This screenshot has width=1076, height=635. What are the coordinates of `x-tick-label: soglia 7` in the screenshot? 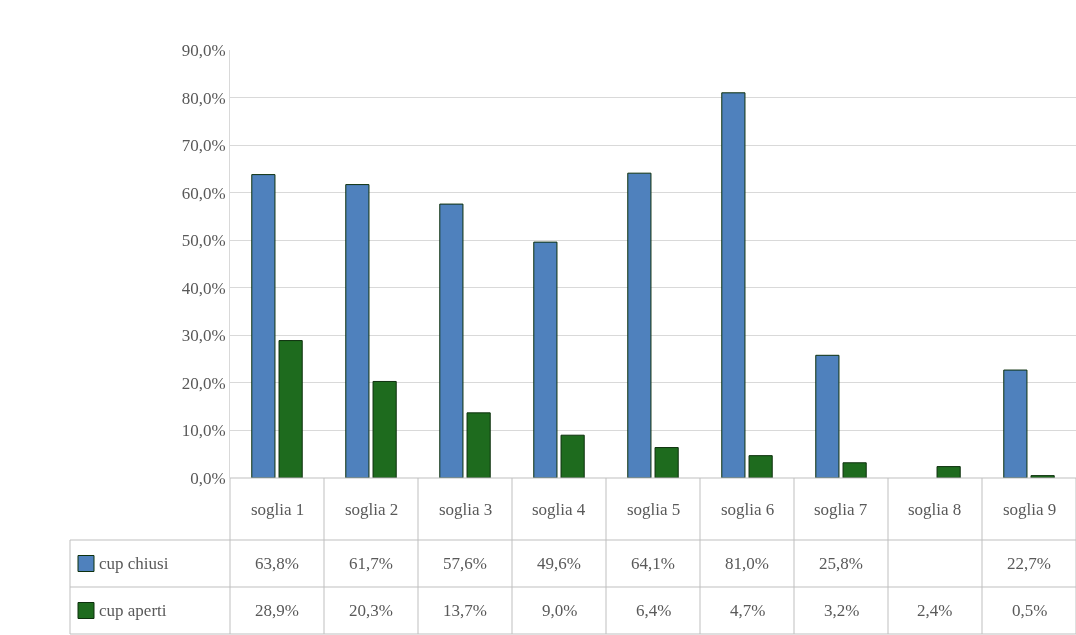 It's located at (841, 509).